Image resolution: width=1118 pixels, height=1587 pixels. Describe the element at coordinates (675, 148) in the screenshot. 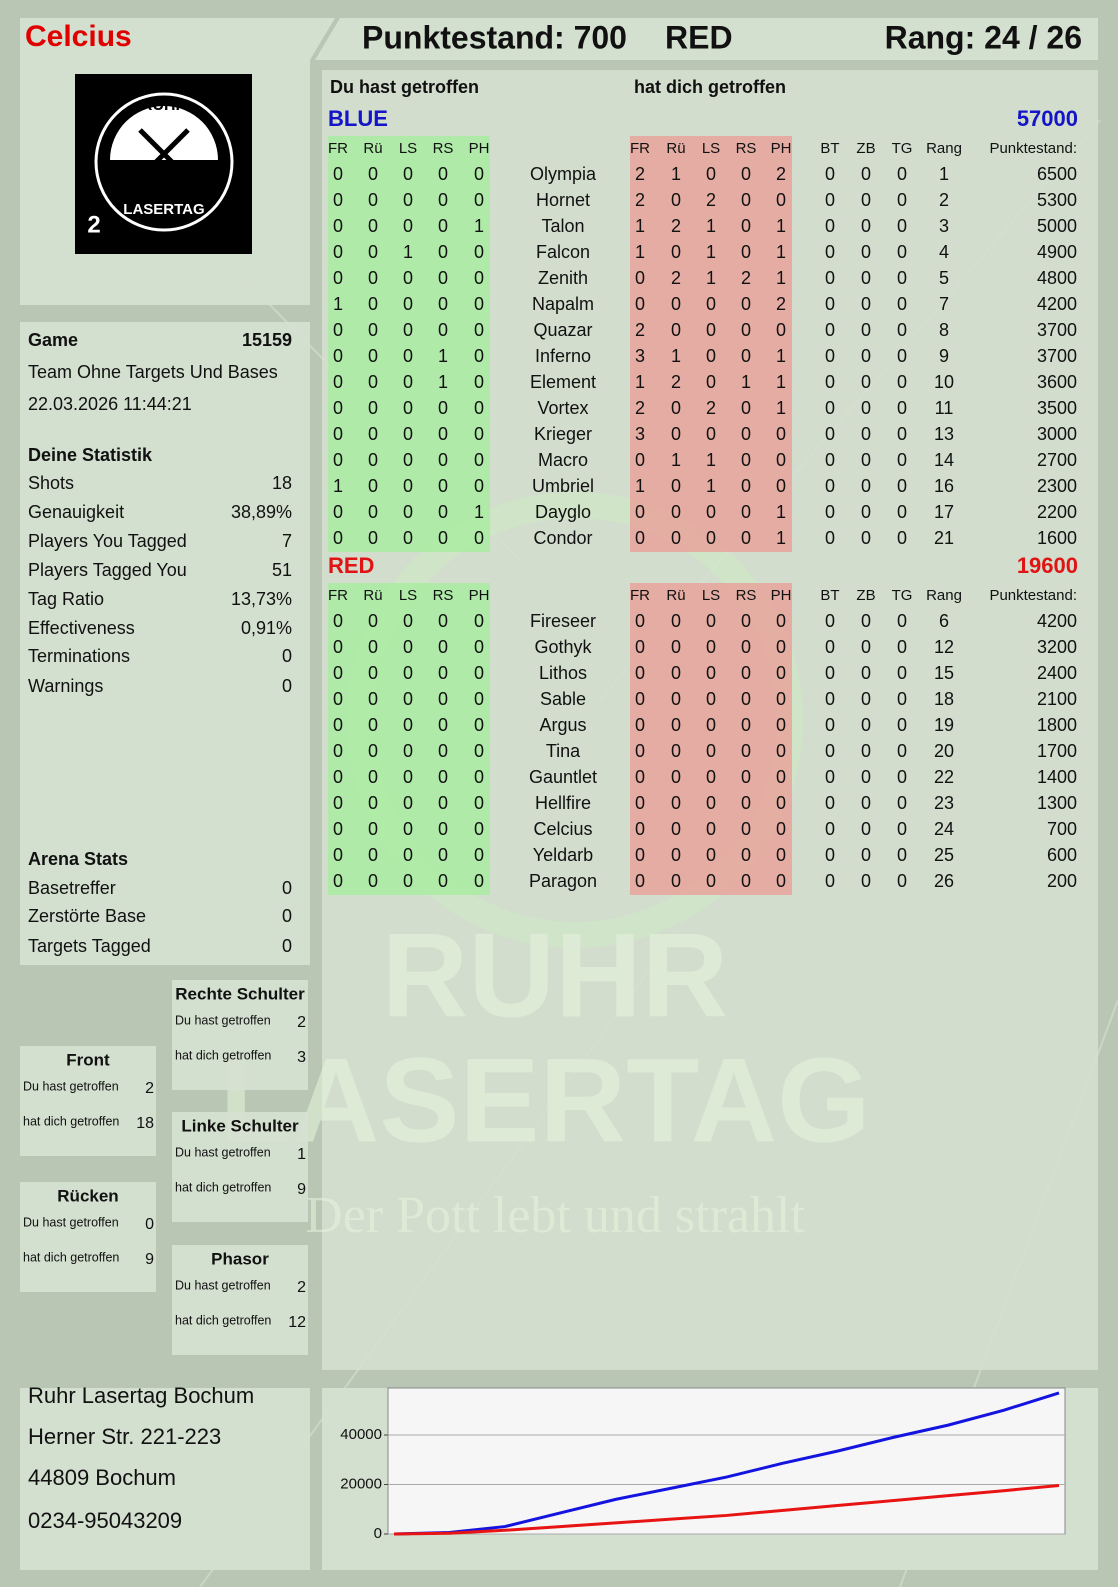

I see `column-header: Rü` at that location.